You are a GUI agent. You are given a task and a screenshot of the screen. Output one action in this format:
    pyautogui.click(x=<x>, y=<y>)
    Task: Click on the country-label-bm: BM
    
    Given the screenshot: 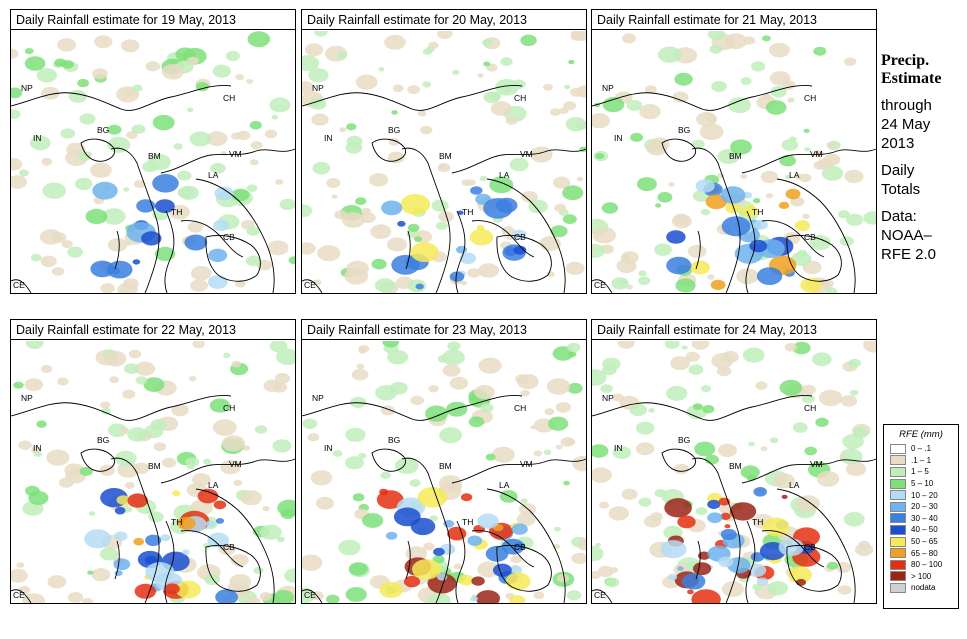 What is the action you would take?
    pyautogui.click(x=154, y=466)
    